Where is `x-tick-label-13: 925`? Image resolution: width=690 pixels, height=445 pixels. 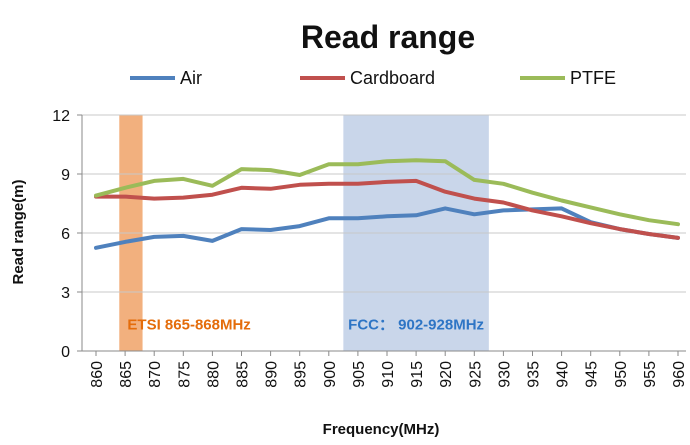 x-tick-label-13: 925 is located at coordinates (475, 374).